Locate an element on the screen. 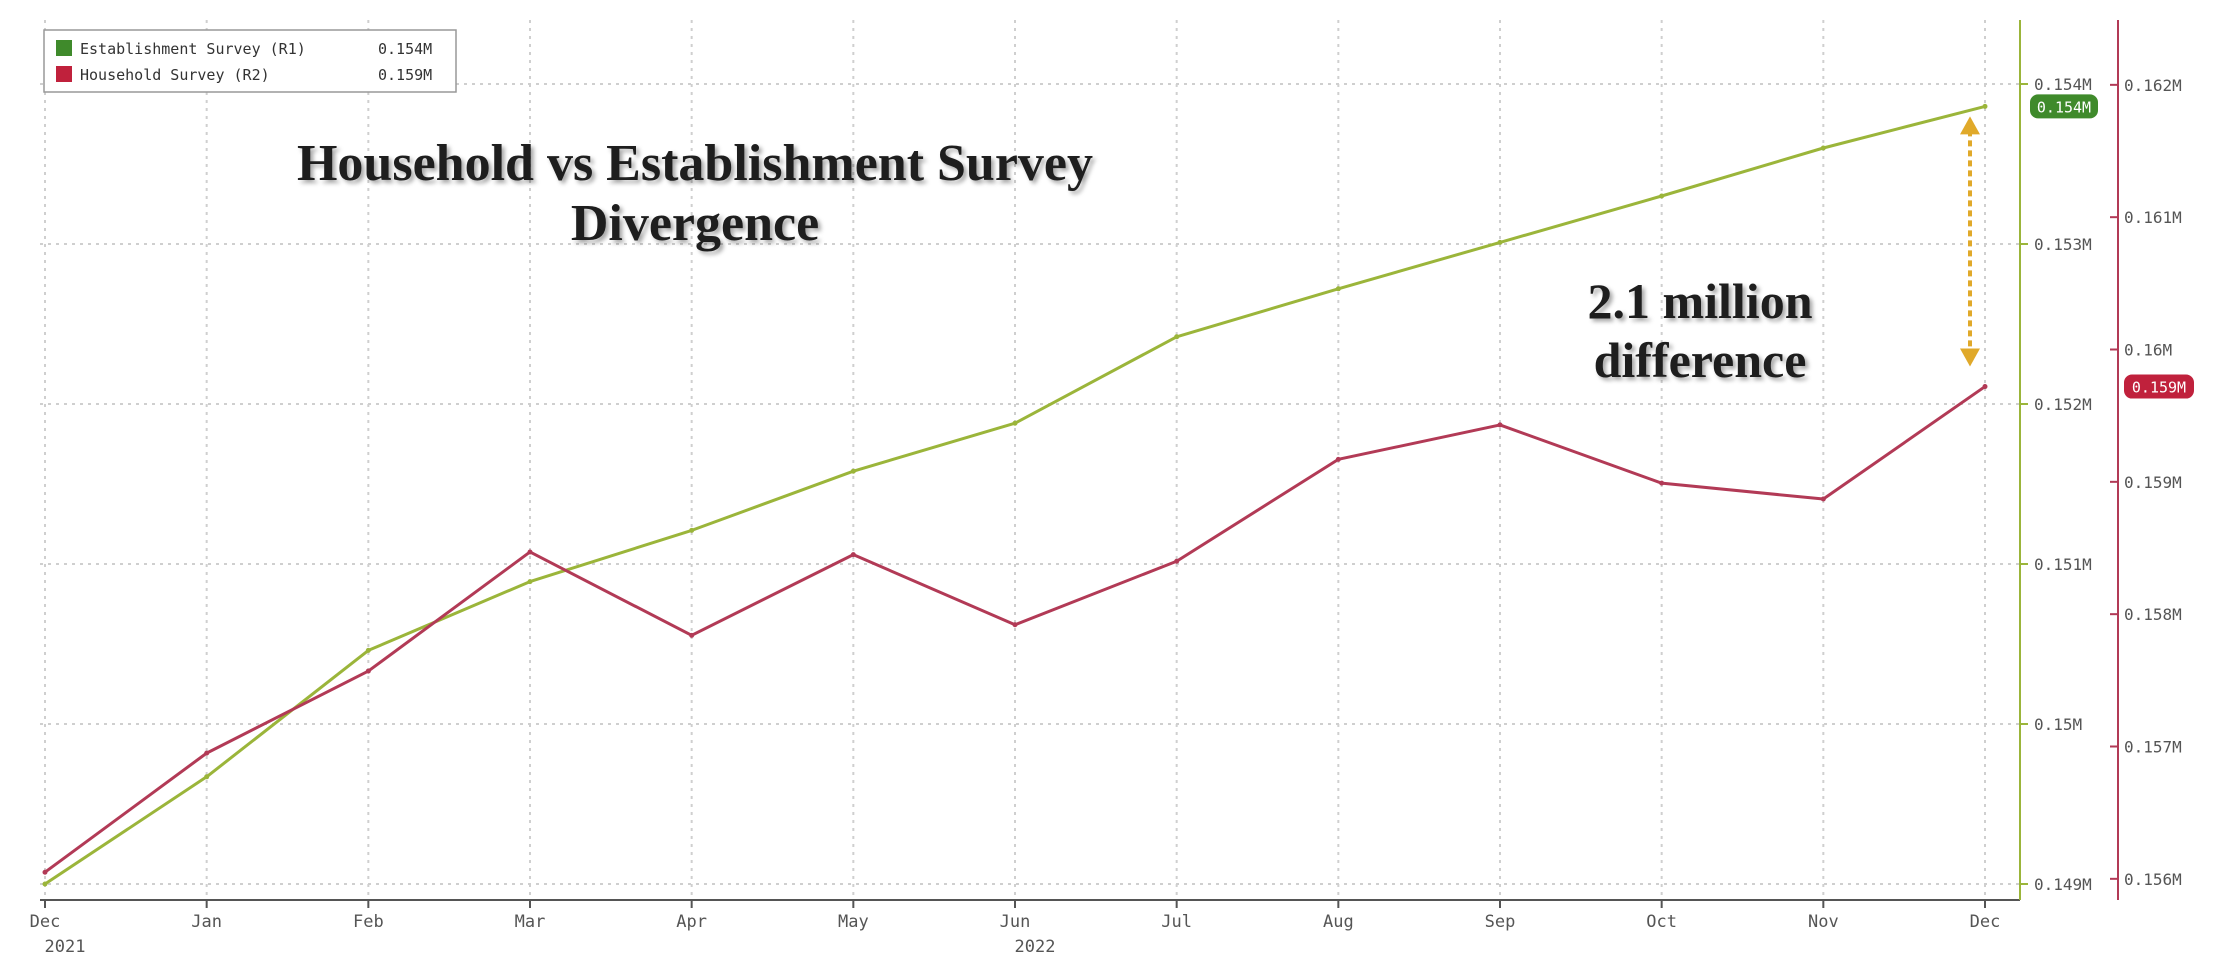 Image resolution: width=2232 pixels, height=966 pixels. x-axis-tick-label: Nov is located at coordinates (1823, 922).